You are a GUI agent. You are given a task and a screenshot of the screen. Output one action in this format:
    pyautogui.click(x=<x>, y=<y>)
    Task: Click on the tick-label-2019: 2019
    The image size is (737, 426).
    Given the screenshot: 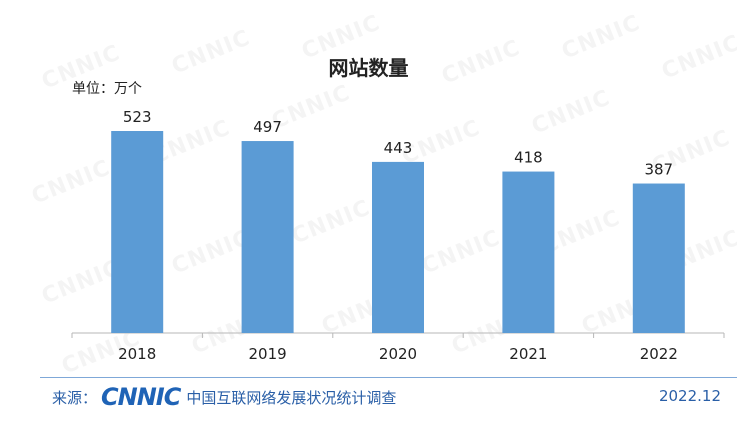 What is the action you would take?
    pyautogui.click(x=268, y=354)
    